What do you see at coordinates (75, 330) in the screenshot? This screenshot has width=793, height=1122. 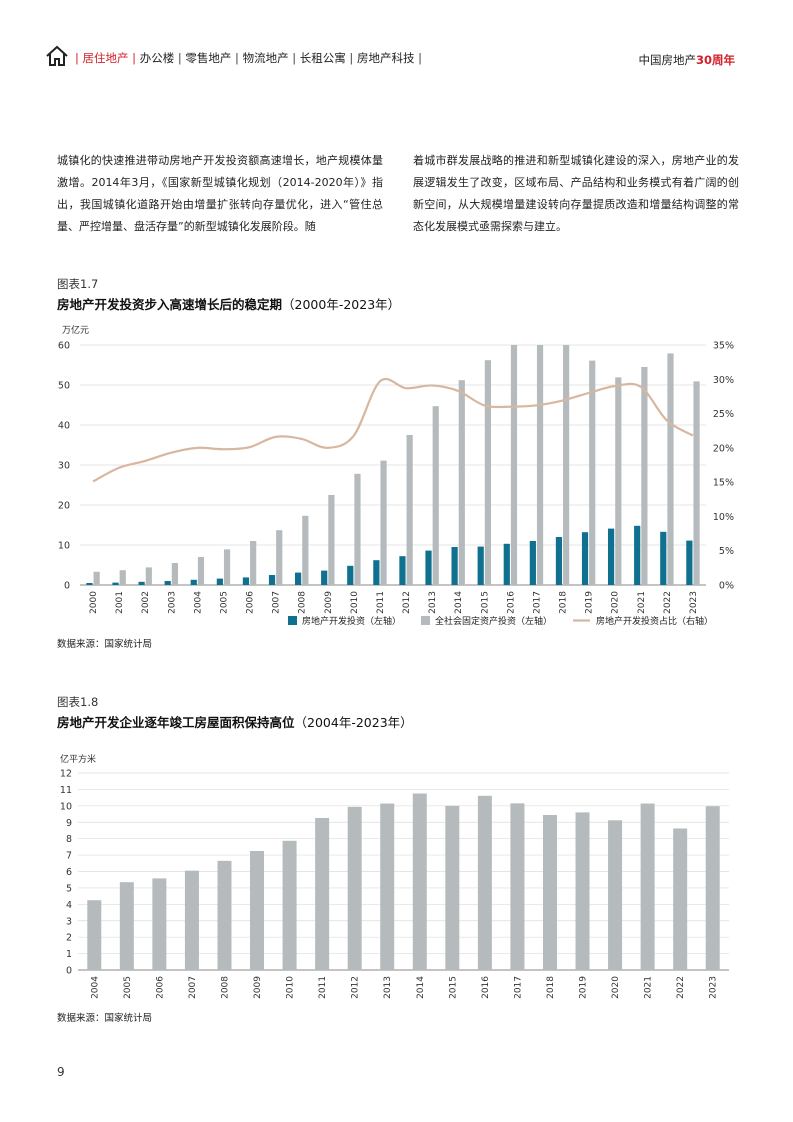 I see `y-axis-unit-label: 万亿元` at bounding box center [75, 330].